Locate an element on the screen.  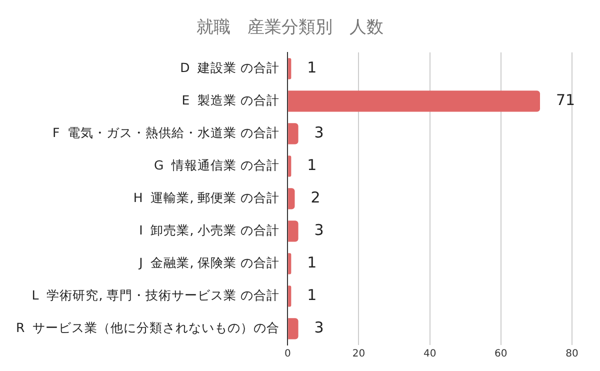
y-tick-label: I 卸売業, 小売業 の合計 is located at coordinates (209, 230).